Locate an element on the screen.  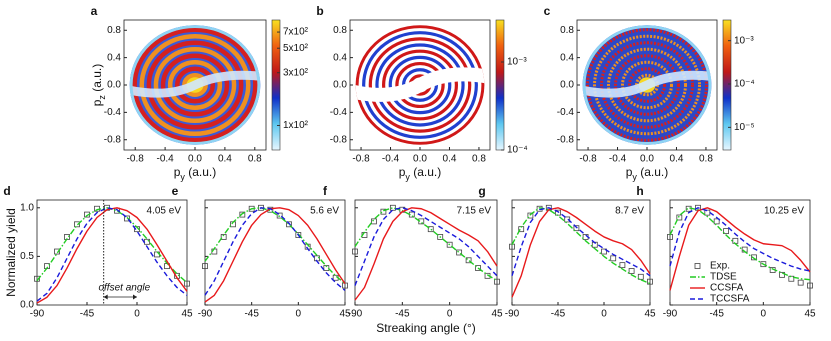
x-tick-label: 0.8 is located at coordinates (479, 159).